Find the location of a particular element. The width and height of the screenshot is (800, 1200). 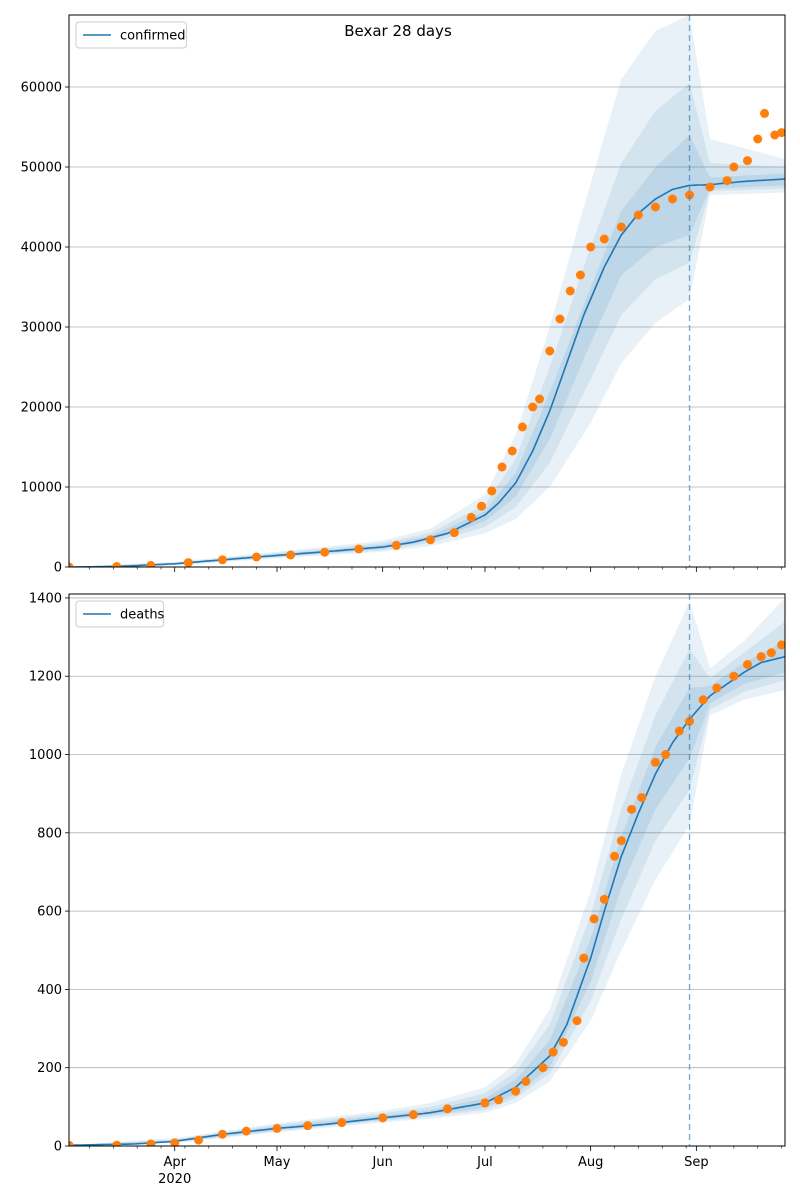

y-tick-label: 50000 is located at coordinates (41, 168).